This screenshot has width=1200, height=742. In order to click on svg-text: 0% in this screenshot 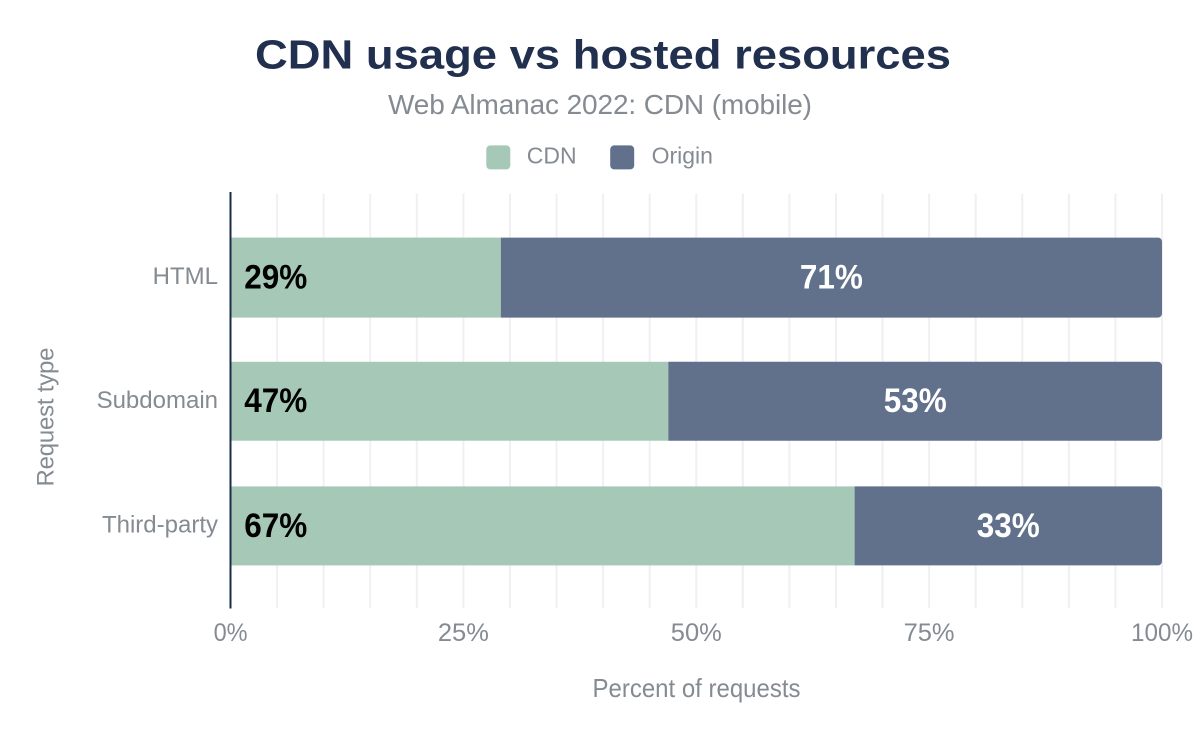, I will do `click(231, 633)`.